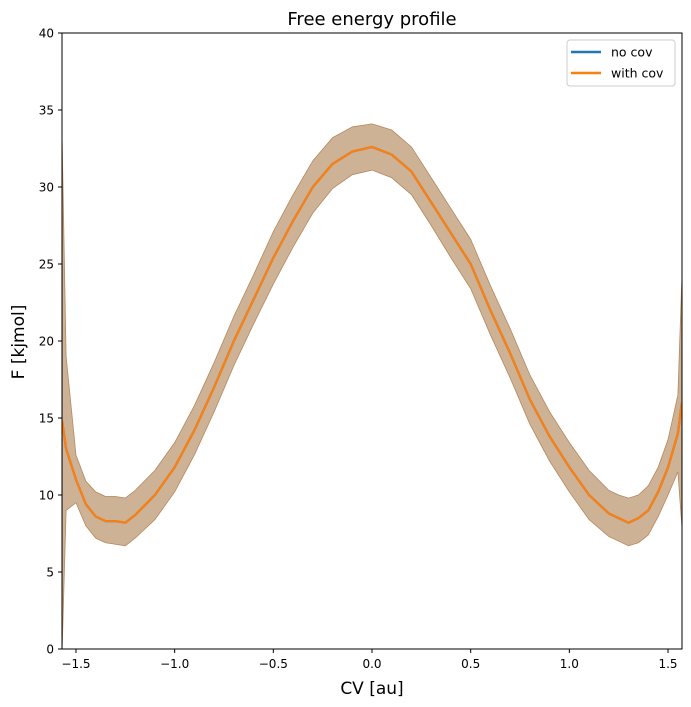 The image size is (691, 707). I want to click on x-tick-label: 1.0, so click(569, 664).